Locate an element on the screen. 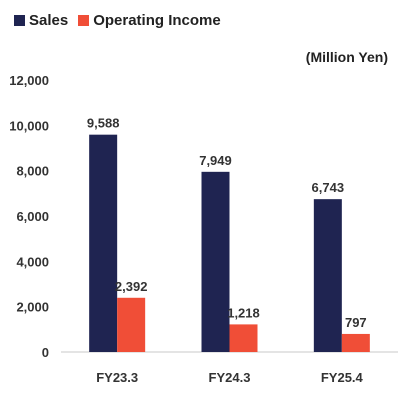 The height and width of the screenshot is (400, 400). data-label: 9,588 is located at coordinates (103, 123).